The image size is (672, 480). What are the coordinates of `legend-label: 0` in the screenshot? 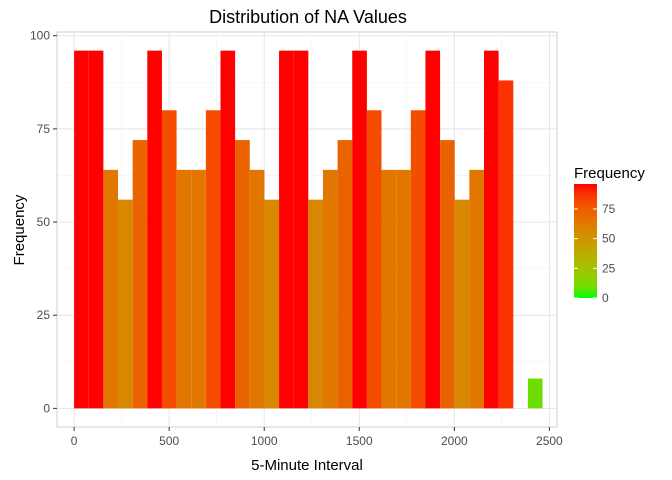 It's located at (605, 298).